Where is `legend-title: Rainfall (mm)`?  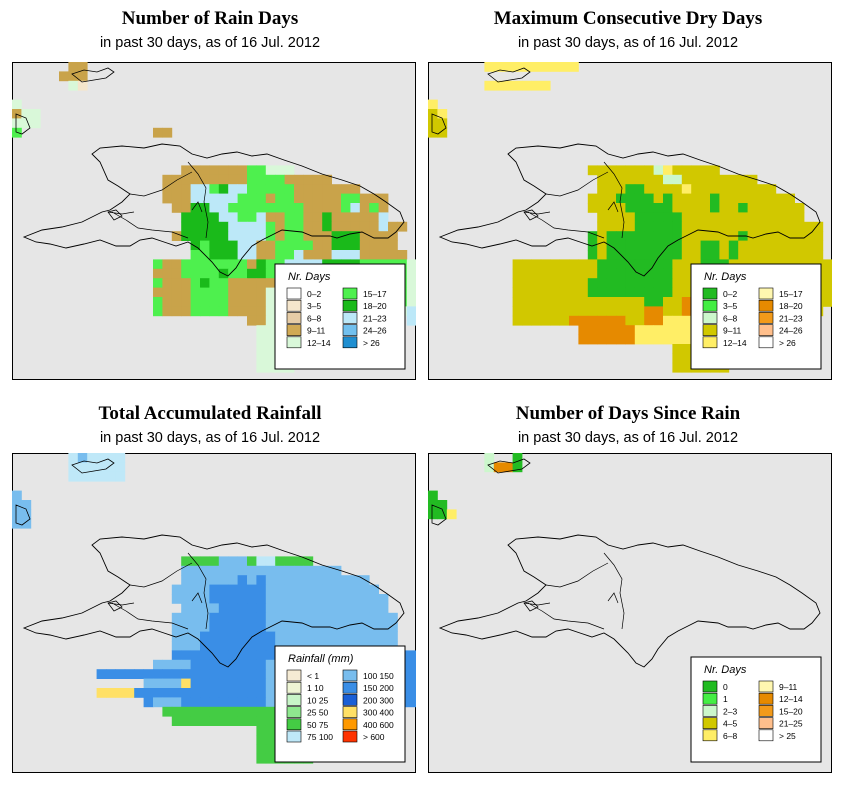
legend-title: Rainfall (mm) is located at coordinates (321, 659).